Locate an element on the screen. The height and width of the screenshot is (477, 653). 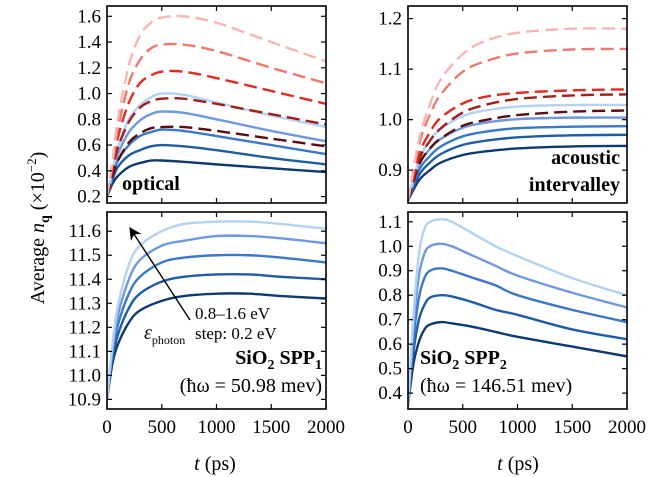
x-axis-label-right: t (ps) is located at coordinates (518, 464).